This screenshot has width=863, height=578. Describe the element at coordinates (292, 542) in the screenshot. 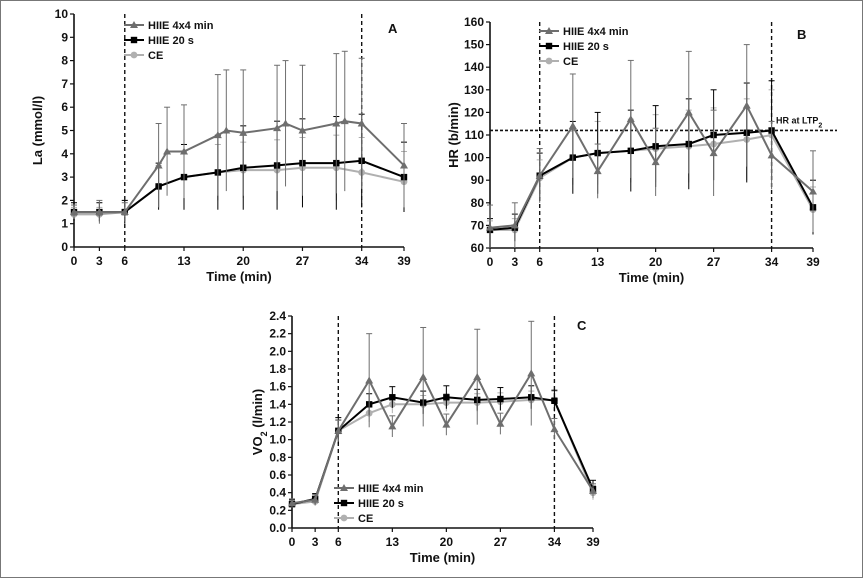

I see `panel-c-xtick-label: 0` at that location.